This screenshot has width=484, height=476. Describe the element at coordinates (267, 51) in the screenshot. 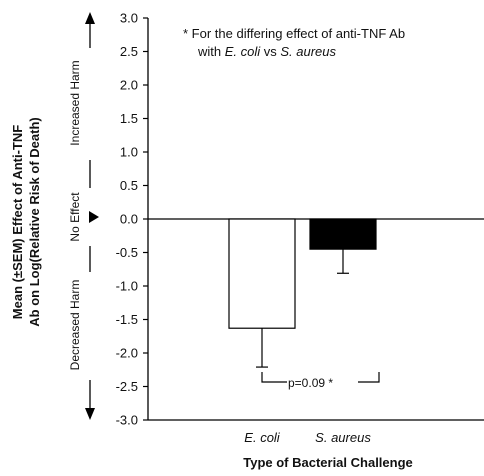

I see `footnote-line2: with E. coli vs S. aureus` at that location.